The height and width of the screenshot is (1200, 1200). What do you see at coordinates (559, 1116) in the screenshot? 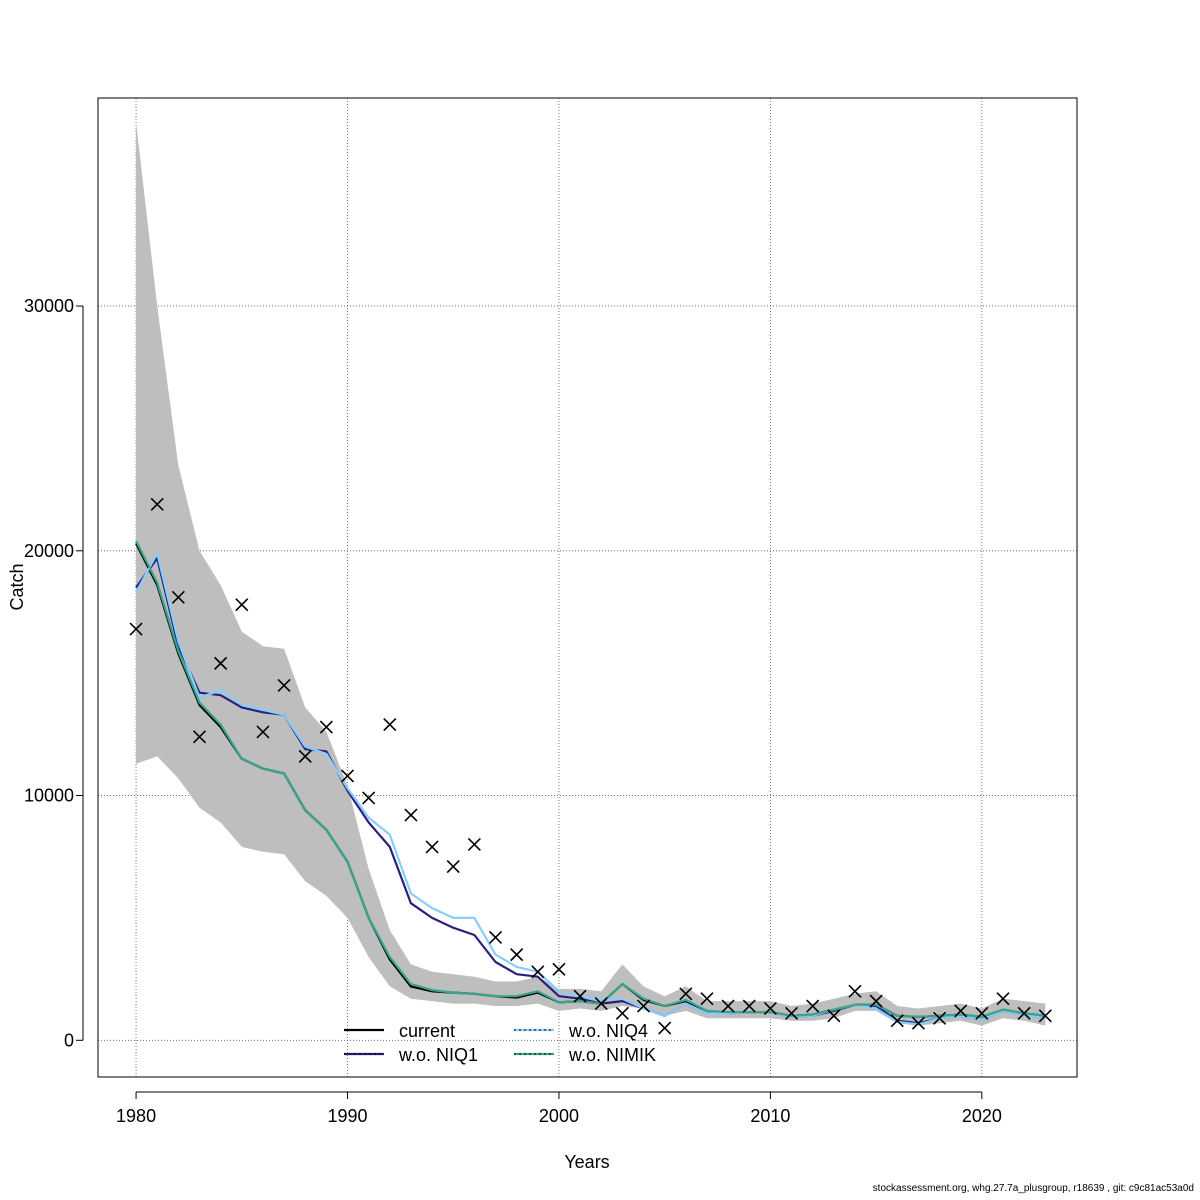
I see `x-tick-label: 2000` at bounding box center [559, 1116].